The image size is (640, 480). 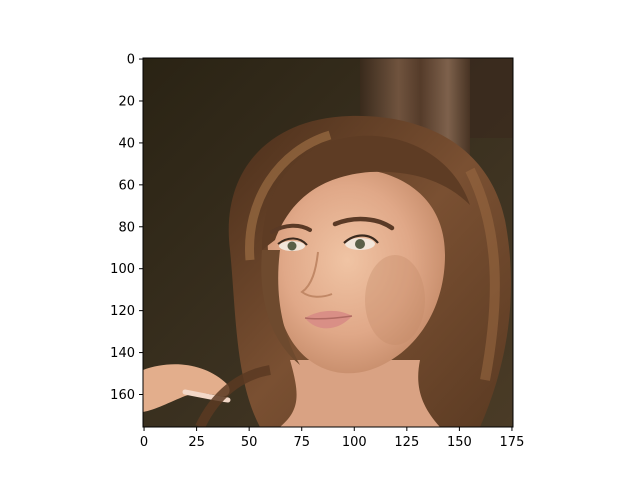 What do you see at coordinates (126, 143) in the screenshot?
I see `y-tick-label: 40` at bounding box center [126, 143].